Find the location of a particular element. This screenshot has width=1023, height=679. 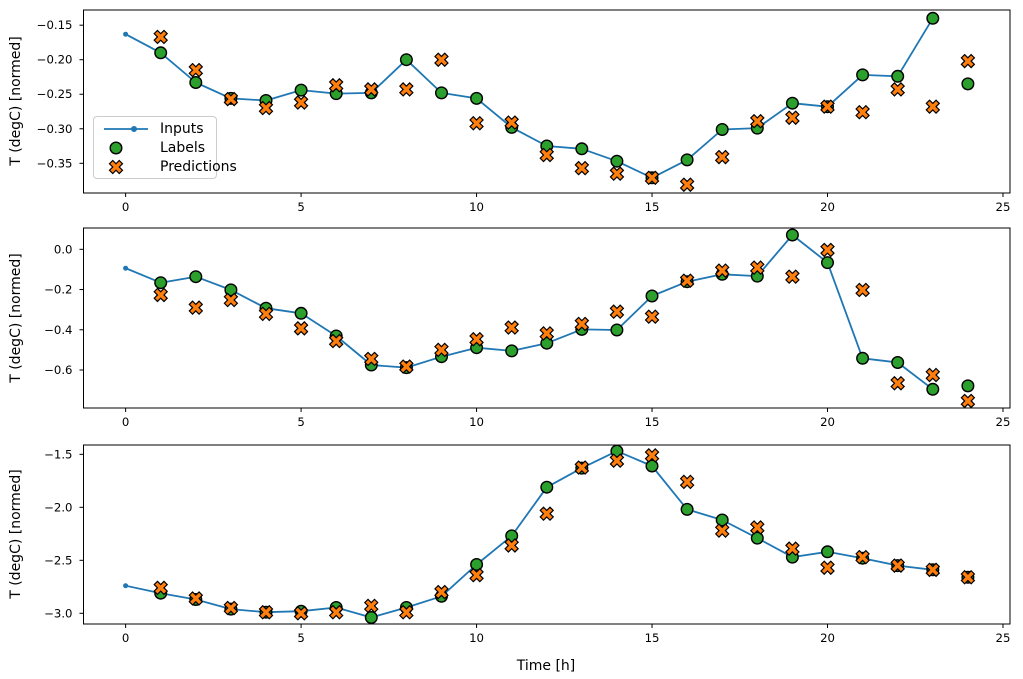

legend-item-label: Inputs is located at coordinates (182, 128).